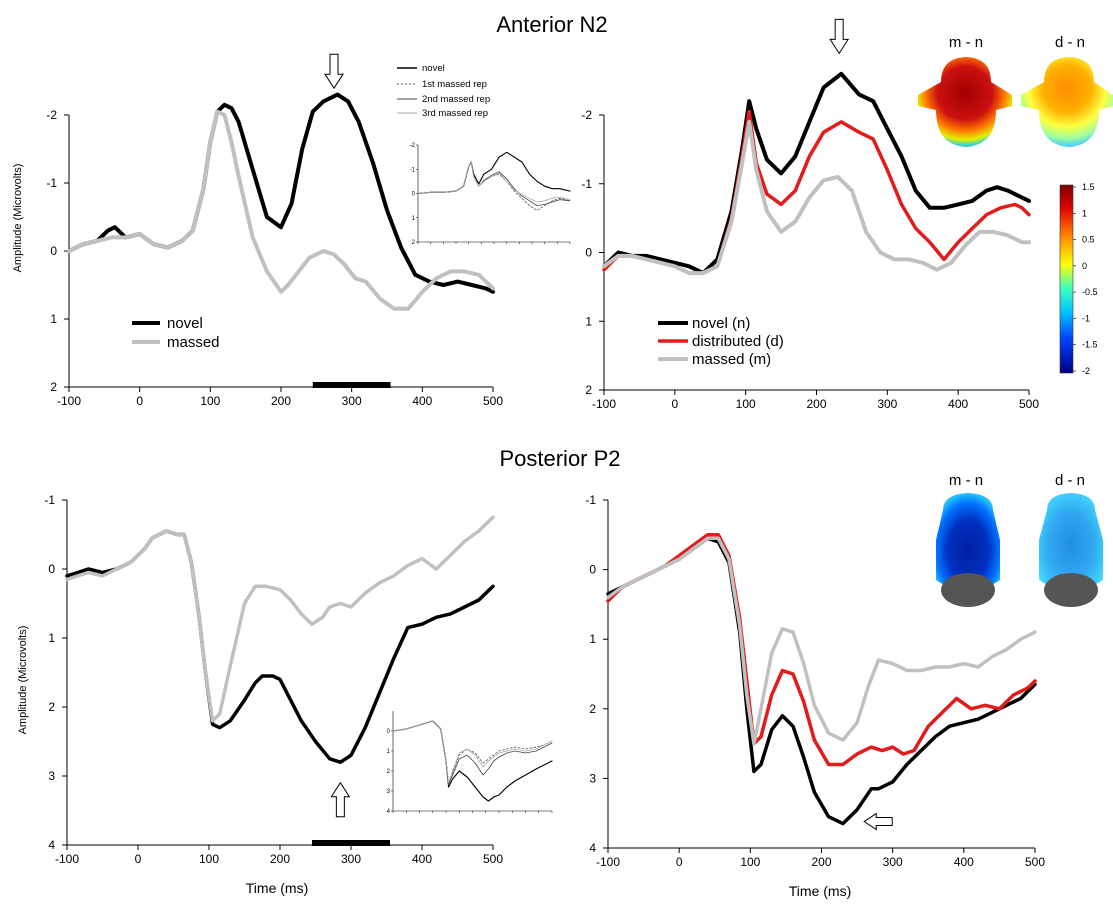  I want to click on ylabel-bottom: Amplitude (Microvolts), so click(23, 680).